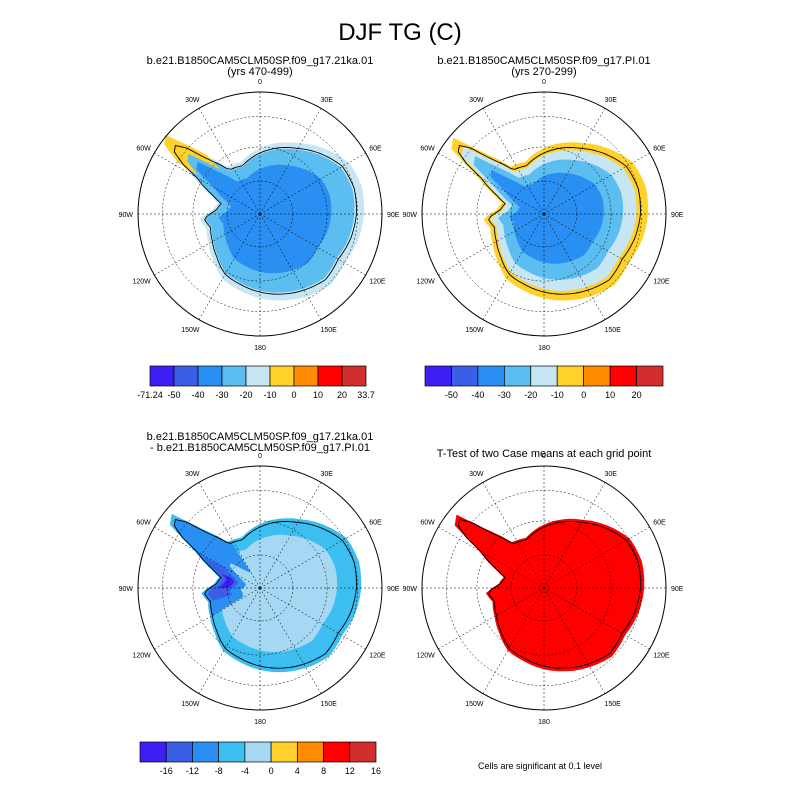 The height and width of the screenshot is (800, 800). I want to click on longitude-label: 60W, so click(427, 523).